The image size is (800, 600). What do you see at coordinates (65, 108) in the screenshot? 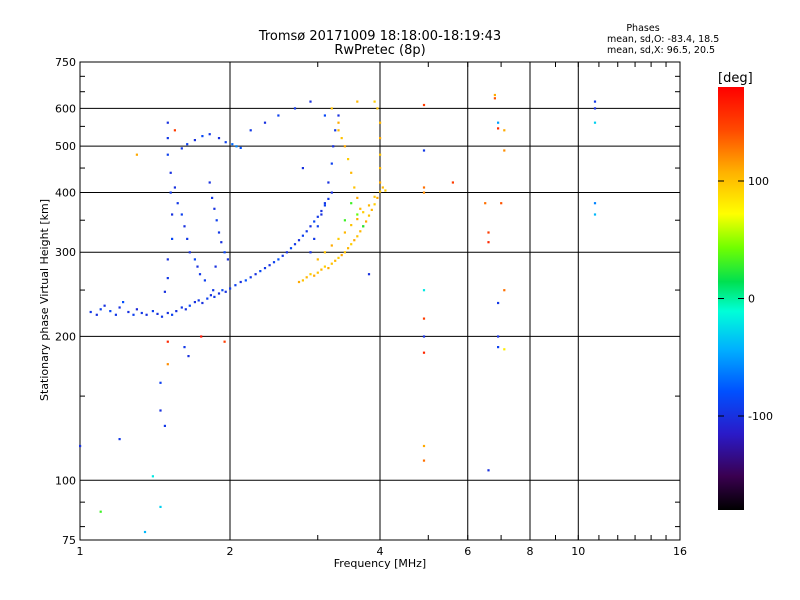
I see `y-tick-label: 600` at bounding box center [65, 108].